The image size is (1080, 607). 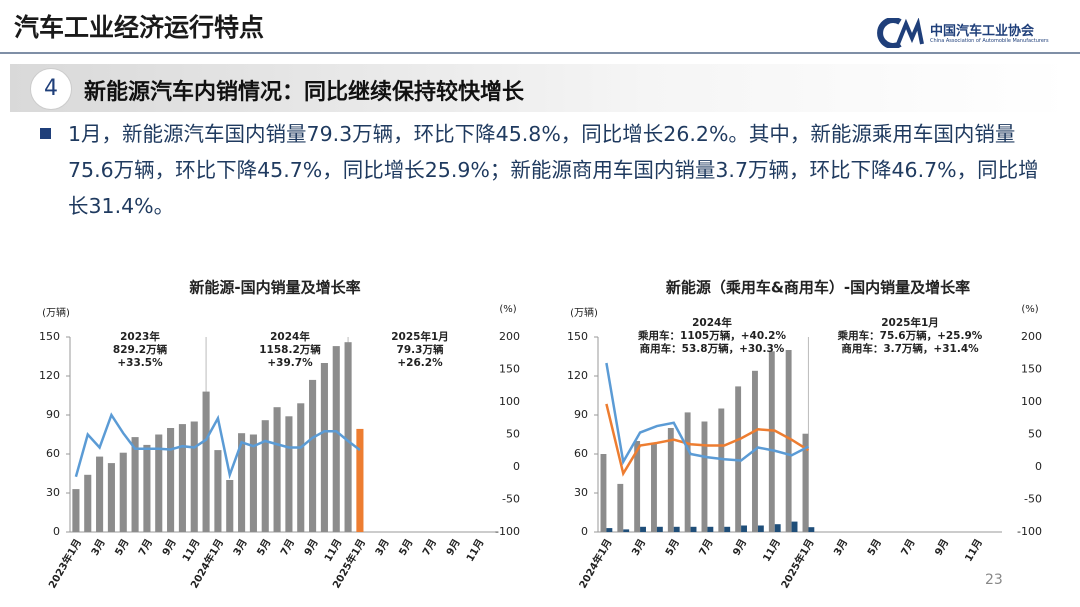 I want to click on annotation: 2023年, so click(x=140, y=336).